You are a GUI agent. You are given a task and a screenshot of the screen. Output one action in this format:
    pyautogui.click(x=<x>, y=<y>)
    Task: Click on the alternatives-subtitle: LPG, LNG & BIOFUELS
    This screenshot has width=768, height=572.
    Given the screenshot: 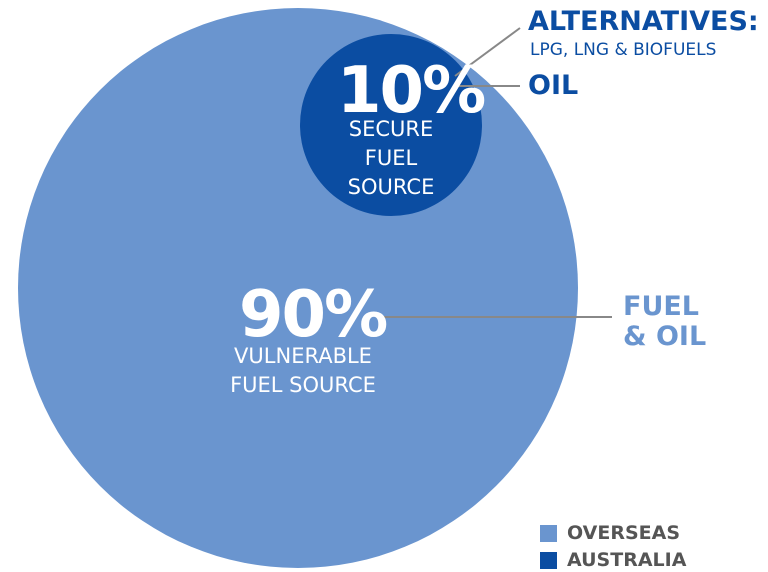 What is the action you would take?
    pyautogui.click(x=623, y=50)
    